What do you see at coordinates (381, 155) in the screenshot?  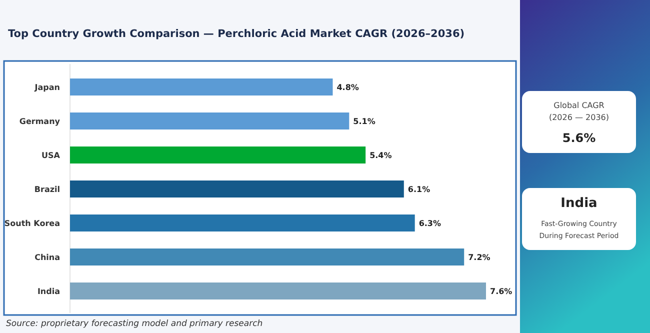 I see `data-label: 5.4%` at bounding box center [381, 155].